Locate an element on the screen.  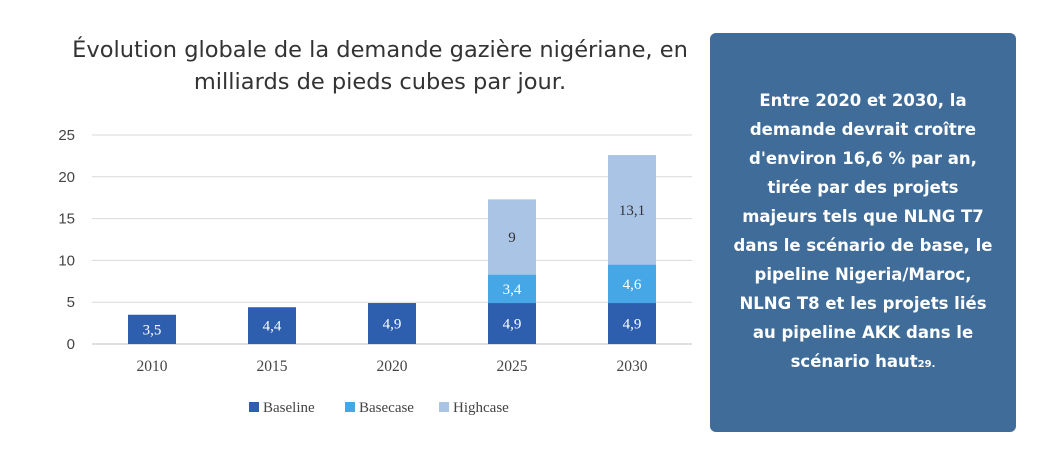
y-tick-label: 5 is located at coordinates (71, 302).